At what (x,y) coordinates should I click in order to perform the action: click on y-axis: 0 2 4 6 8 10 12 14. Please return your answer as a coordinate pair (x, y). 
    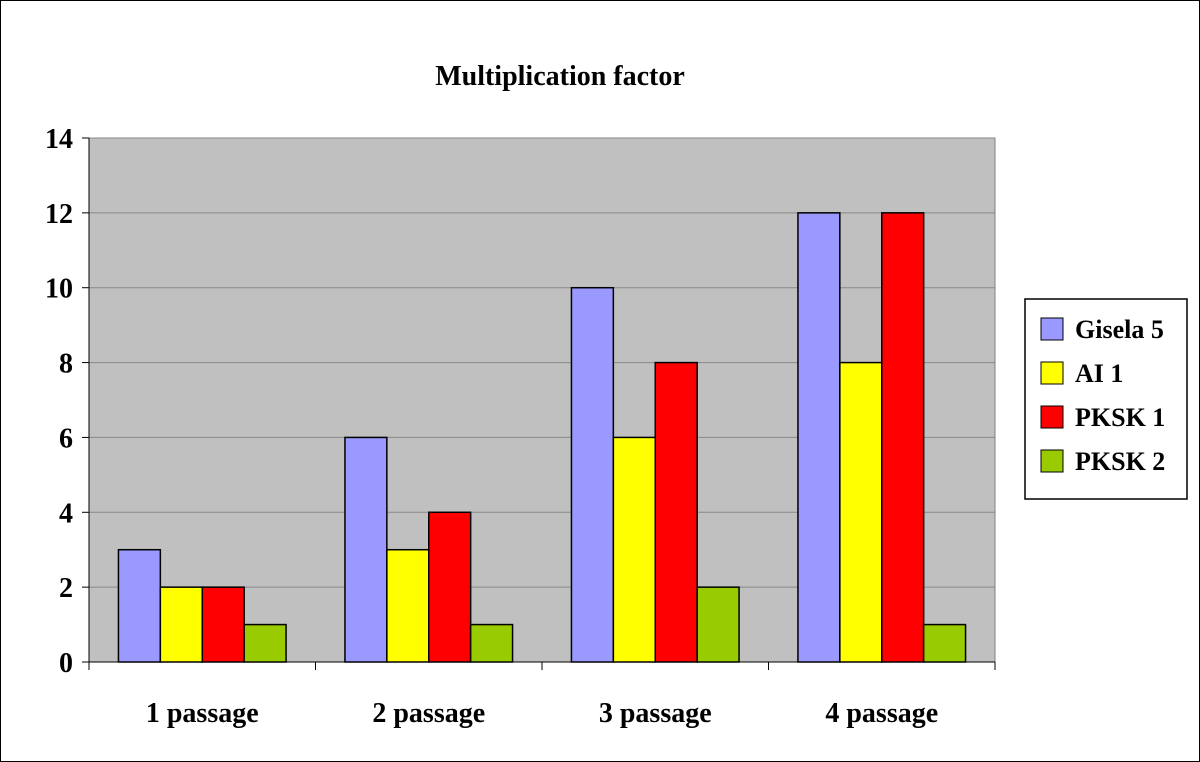
    Looking at the image, I should click on (67, 401).